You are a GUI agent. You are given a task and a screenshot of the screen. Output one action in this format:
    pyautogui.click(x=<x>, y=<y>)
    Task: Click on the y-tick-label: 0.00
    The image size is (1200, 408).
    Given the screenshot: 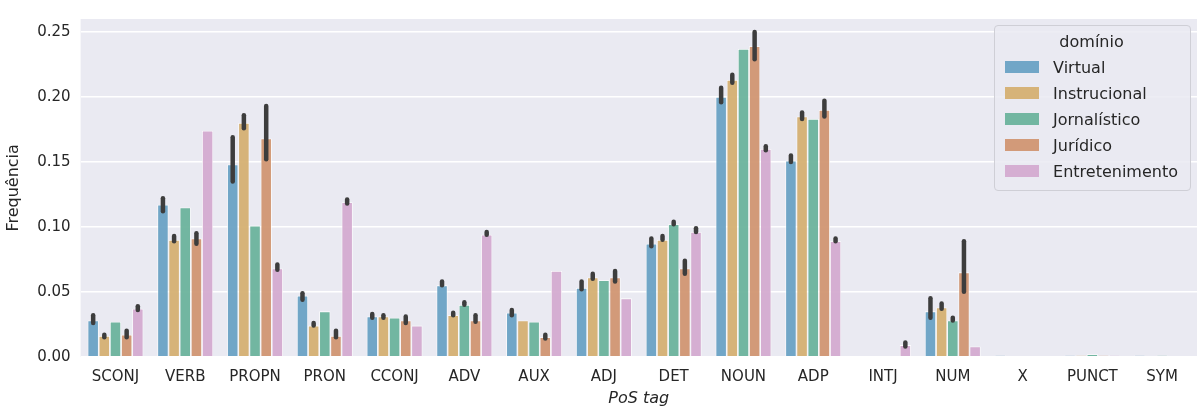 What is the action you would take?
    pyautogui.click(x=54, y=355)
    